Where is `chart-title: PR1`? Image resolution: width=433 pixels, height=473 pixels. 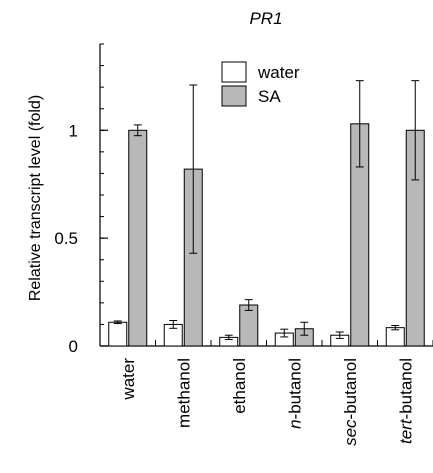
chart-title: PR1 is located at coordinates (265, 18).